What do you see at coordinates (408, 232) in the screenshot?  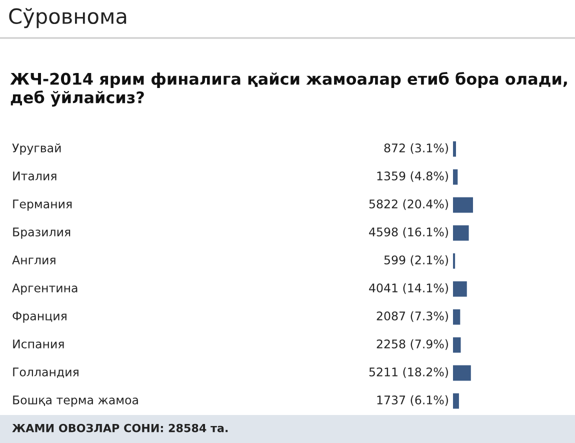 I see `data-label: 4598 (16.1%)` at bounding box center [408, 232].